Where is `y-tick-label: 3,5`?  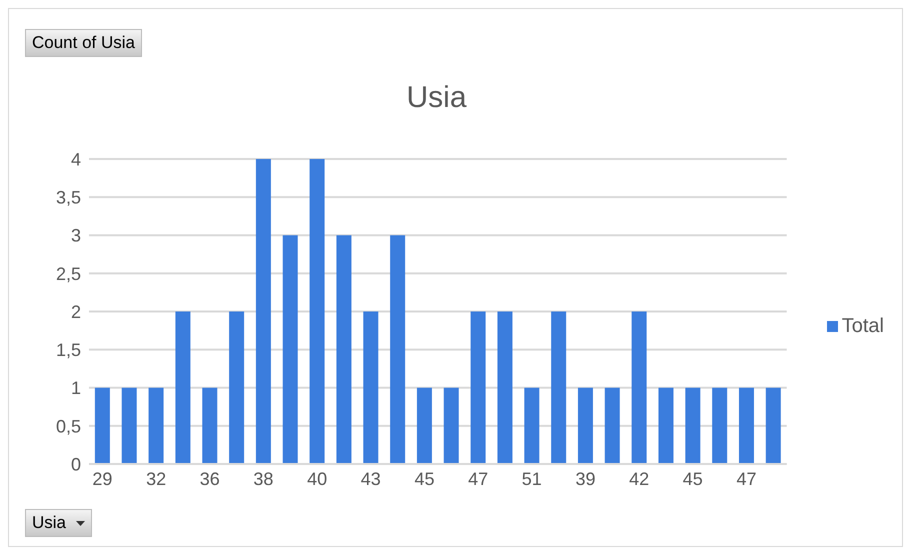 y-tick-label: 3,5 is located at coordinates (68, 198).